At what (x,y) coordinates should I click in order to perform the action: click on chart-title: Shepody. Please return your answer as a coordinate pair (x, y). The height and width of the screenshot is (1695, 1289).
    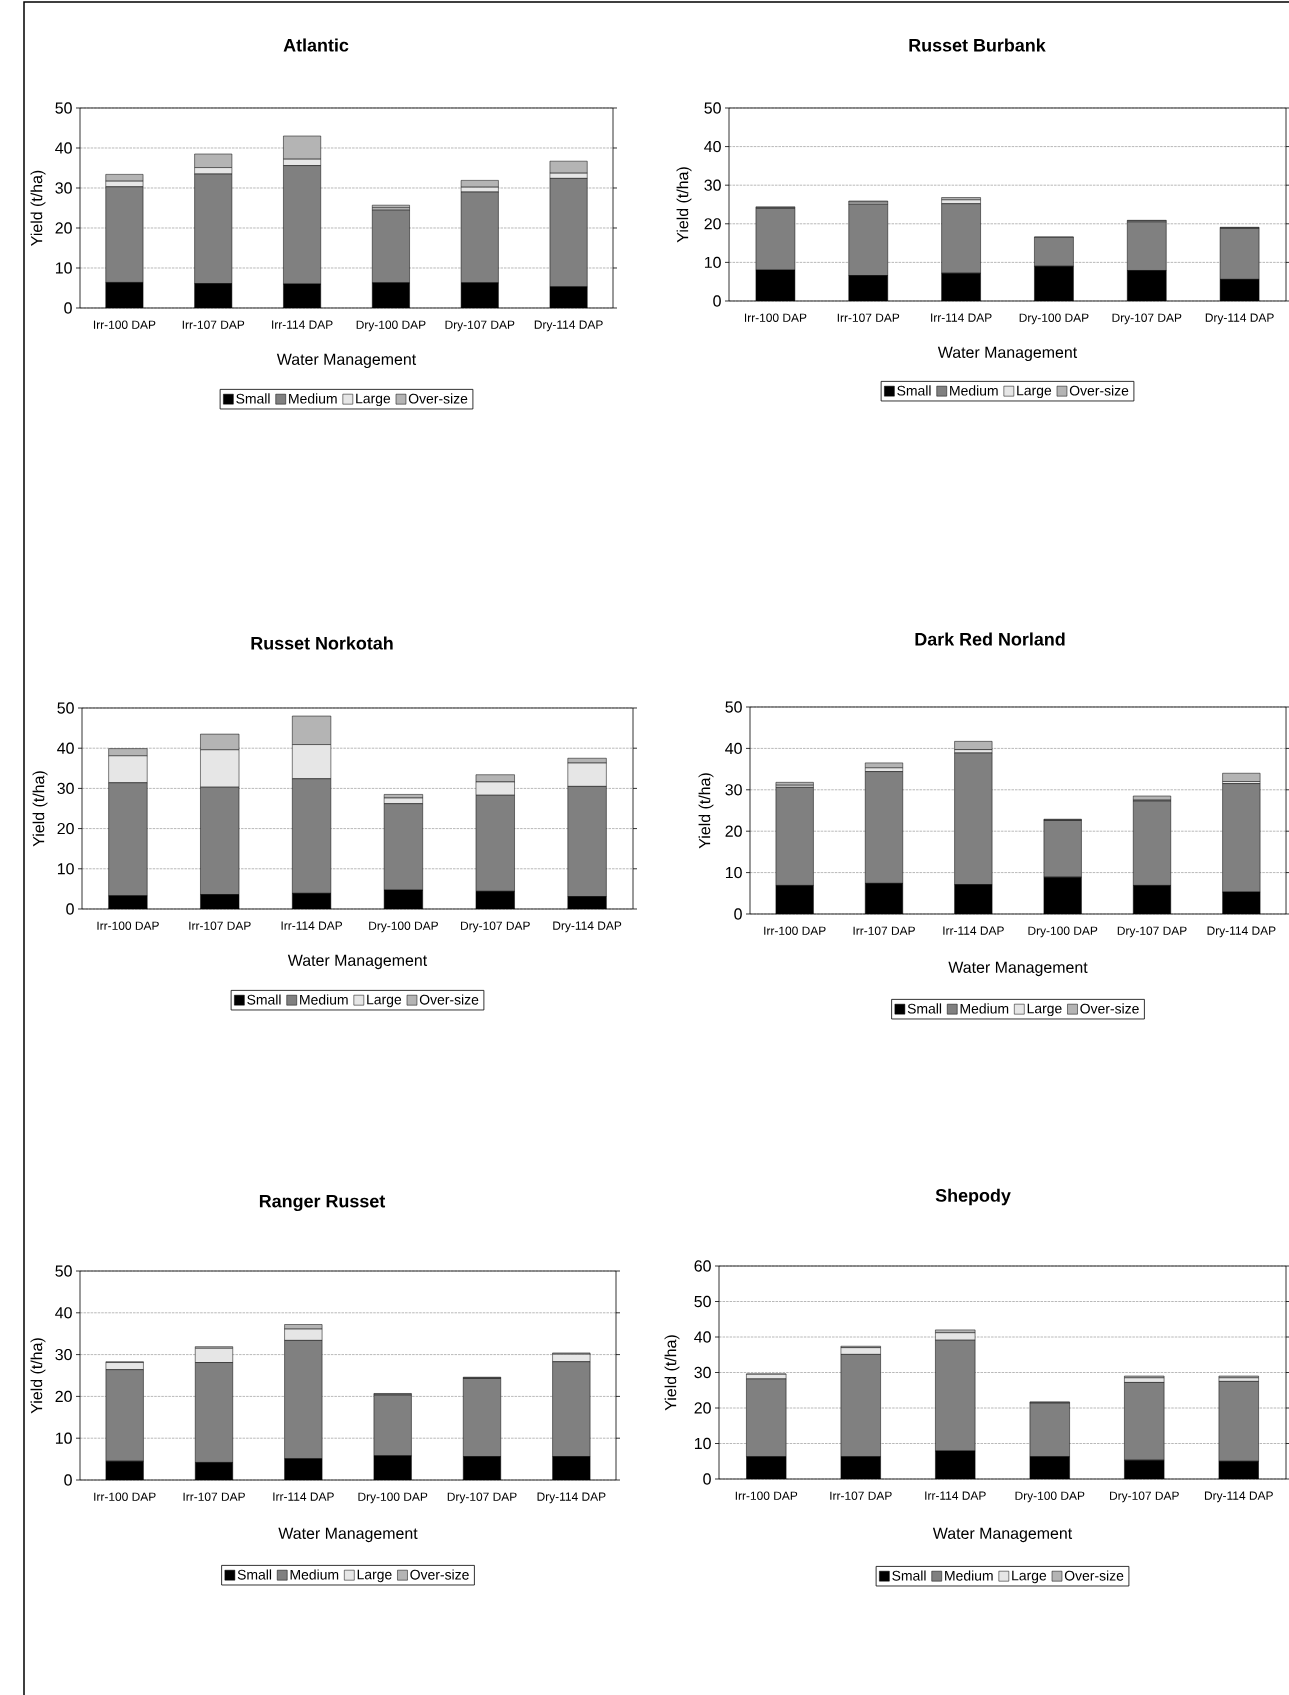
    Looking at the image, I should click on (973, 1197).